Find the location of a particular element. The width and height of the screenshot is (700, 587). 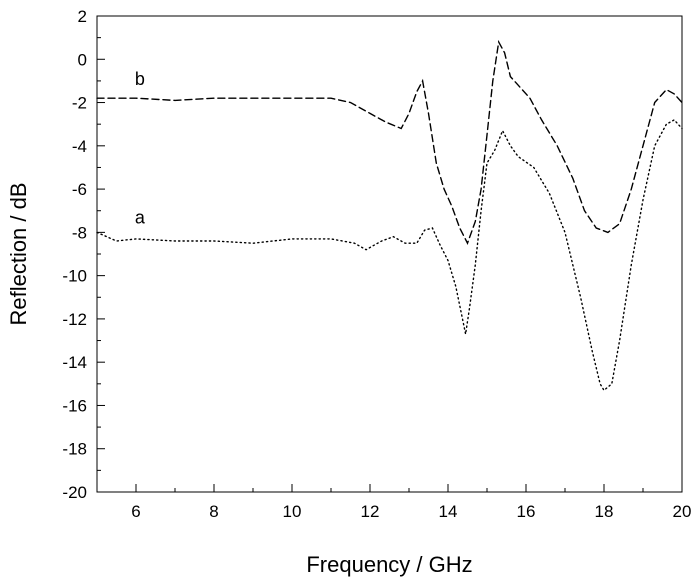

x-tick-label: 18 is located at coordinates (604, 511).